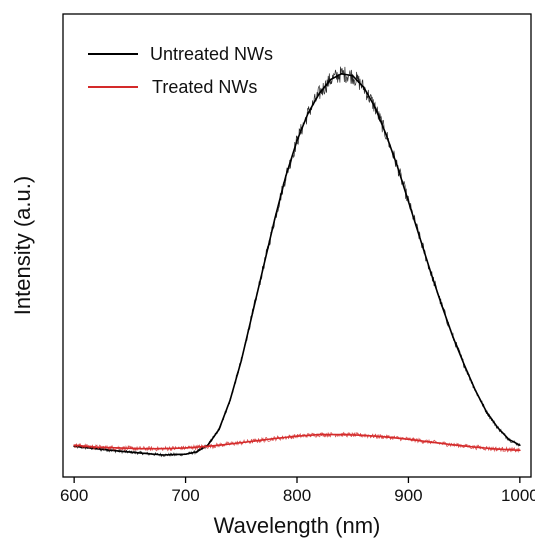  I want to click on legend: Untreated NWs Treated NWs, so click(180, 70).